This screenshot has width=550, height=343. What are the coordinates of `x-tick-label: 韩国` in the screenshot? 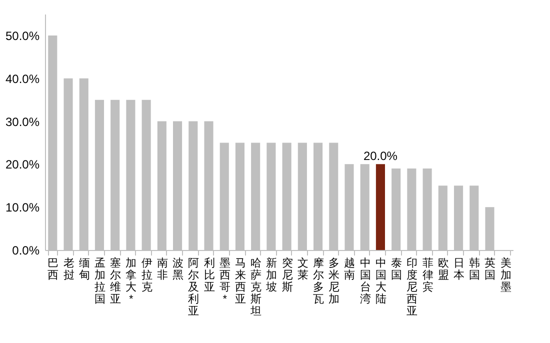 It's located at (474, 269).